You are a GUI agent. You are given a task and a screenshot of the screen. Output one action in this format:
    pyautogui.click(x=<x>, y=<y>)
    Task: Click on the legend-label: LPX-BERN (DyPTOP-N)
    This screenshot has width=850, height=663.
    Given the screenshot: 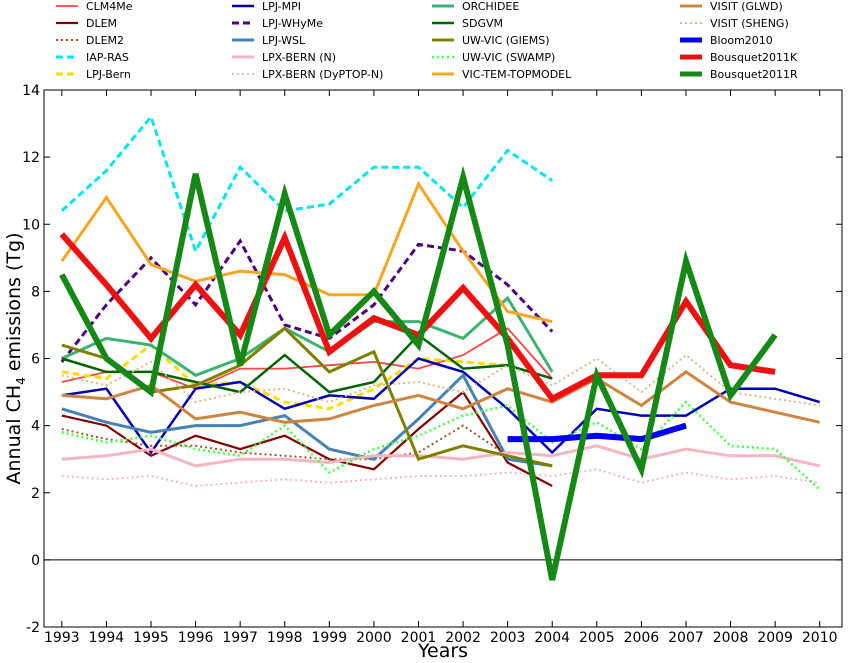 What is the action you would take?
    pyautogui.click(x=322, y=74)
    